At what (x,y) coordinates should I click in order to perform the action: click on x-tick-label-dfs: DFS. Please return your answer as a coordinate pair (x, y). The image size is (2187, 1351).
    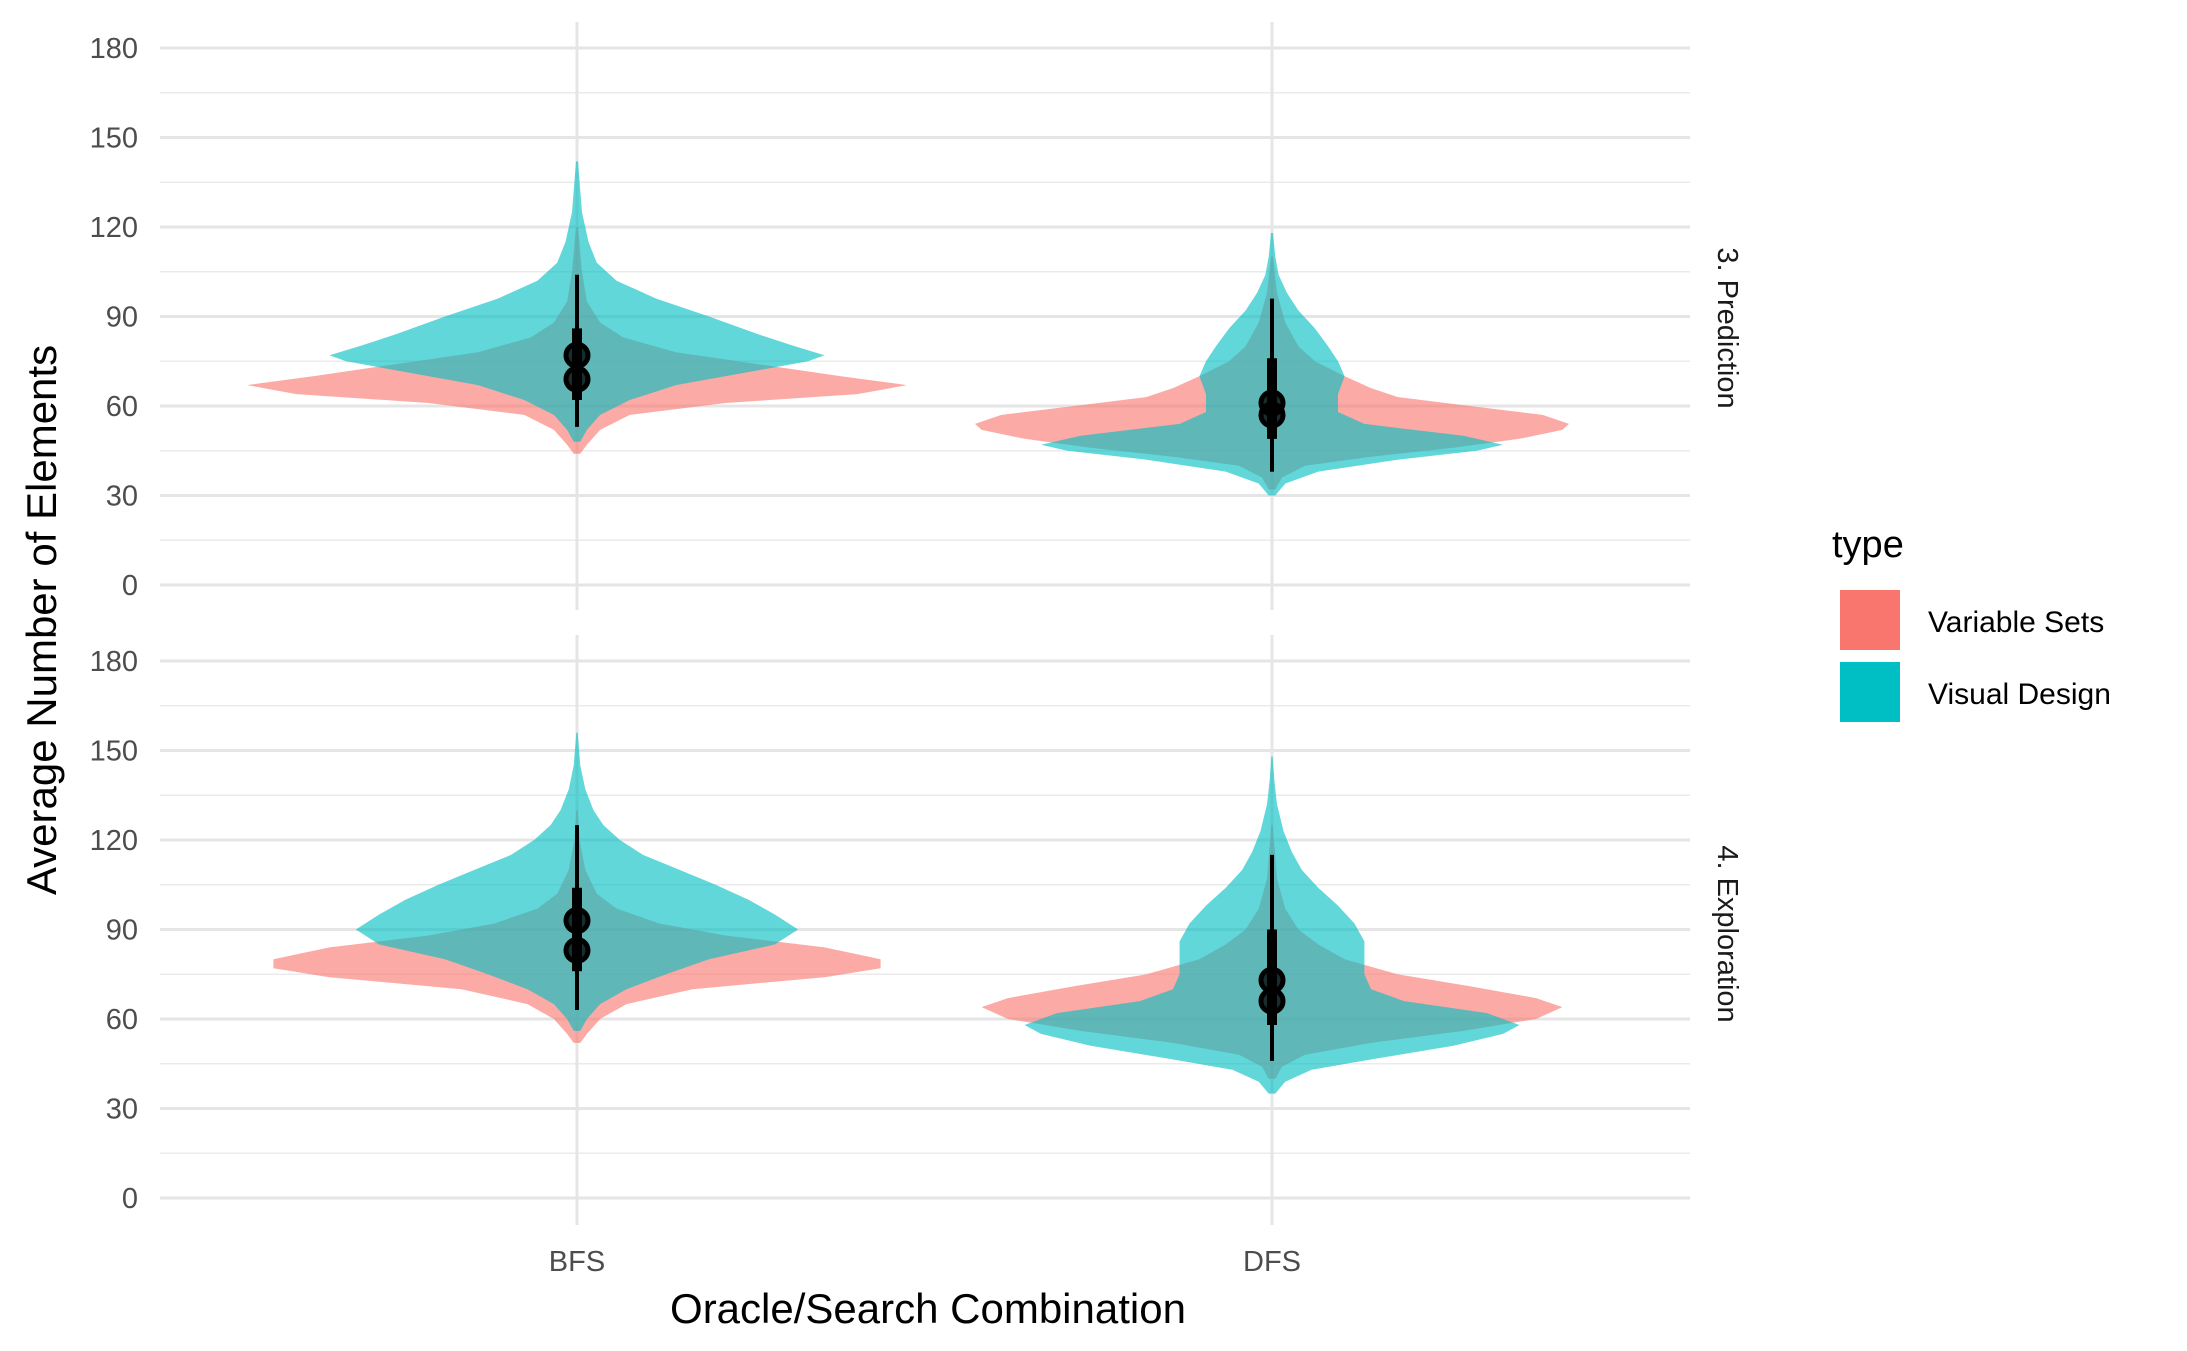
    Looking at the image, I should click on (1272, 1262).